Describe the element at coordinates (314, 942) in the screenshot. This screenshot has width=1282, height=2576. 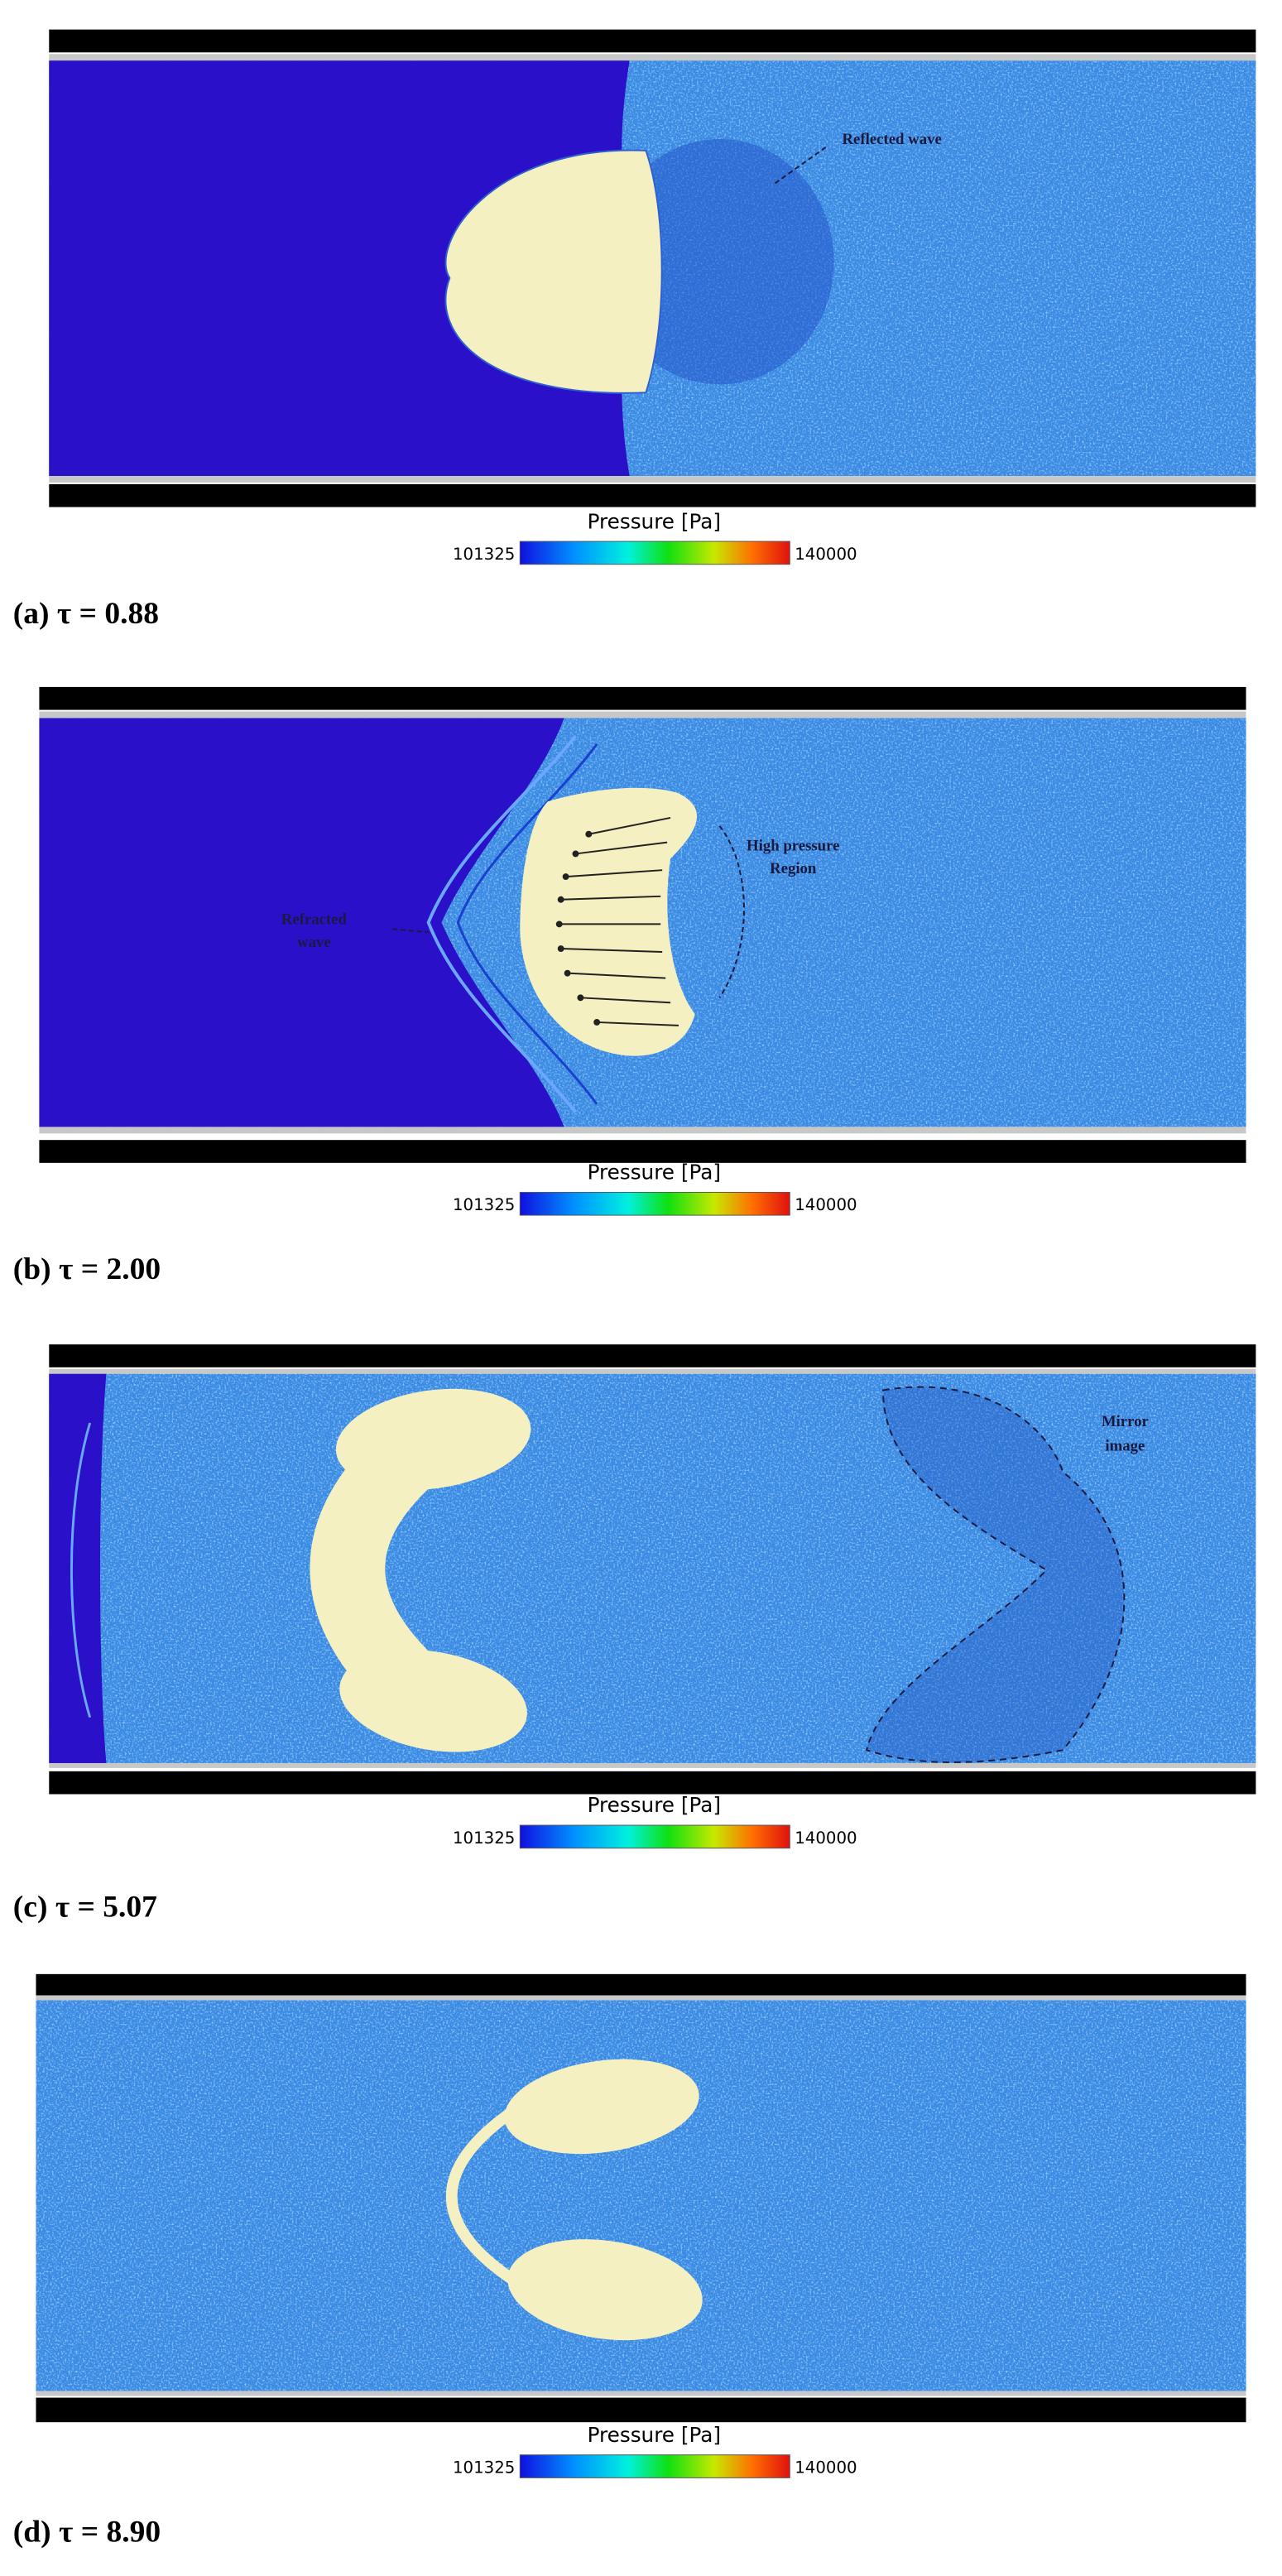
I see `annotation-line: wave` at that location.